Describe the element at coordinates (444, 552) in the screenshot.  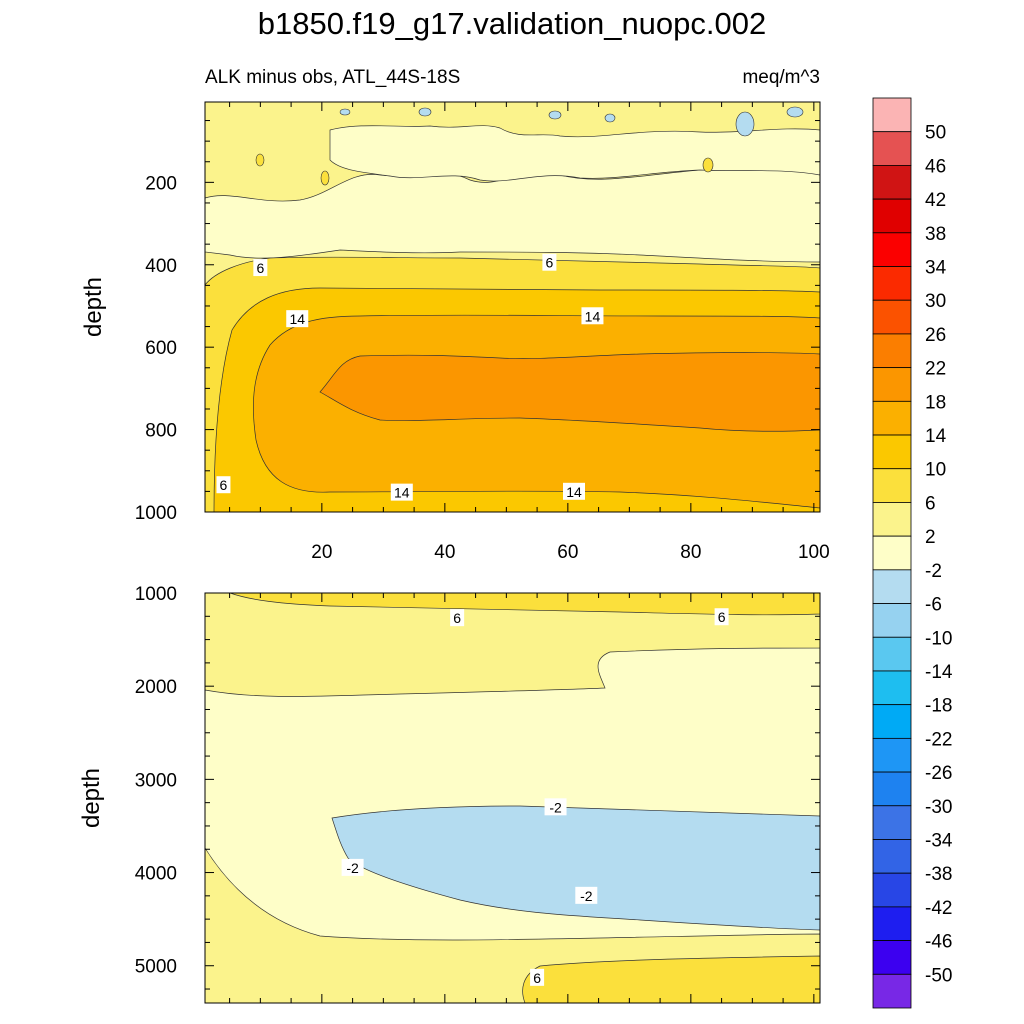
I see `upper-x-tick-label: 40` at that location.